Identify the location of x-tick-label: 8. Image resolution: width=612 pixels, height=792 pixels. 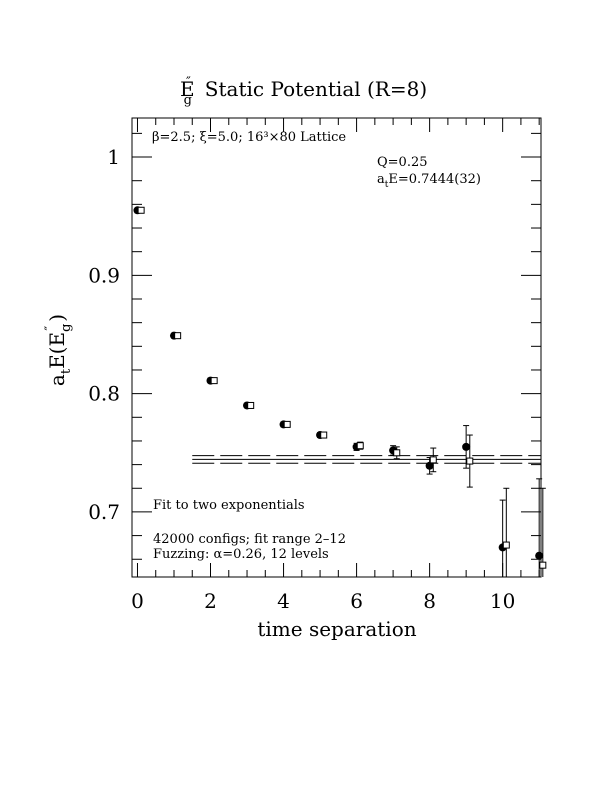
(429, 601).